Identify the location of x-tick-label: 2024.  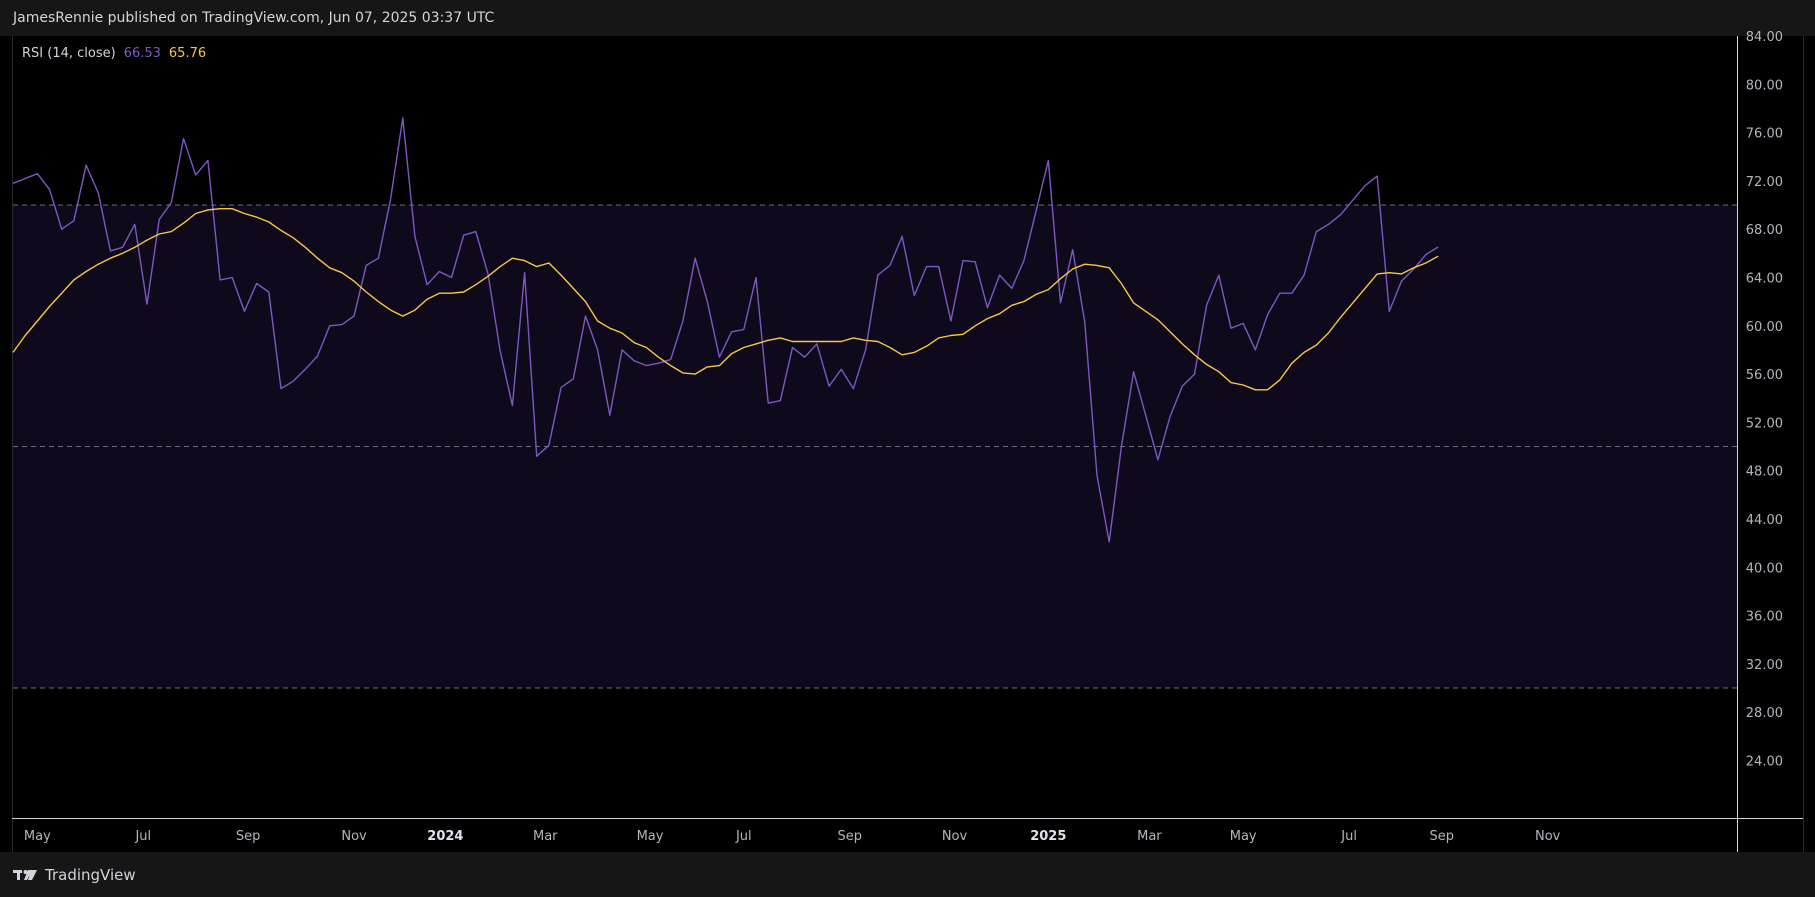
(445, 836).